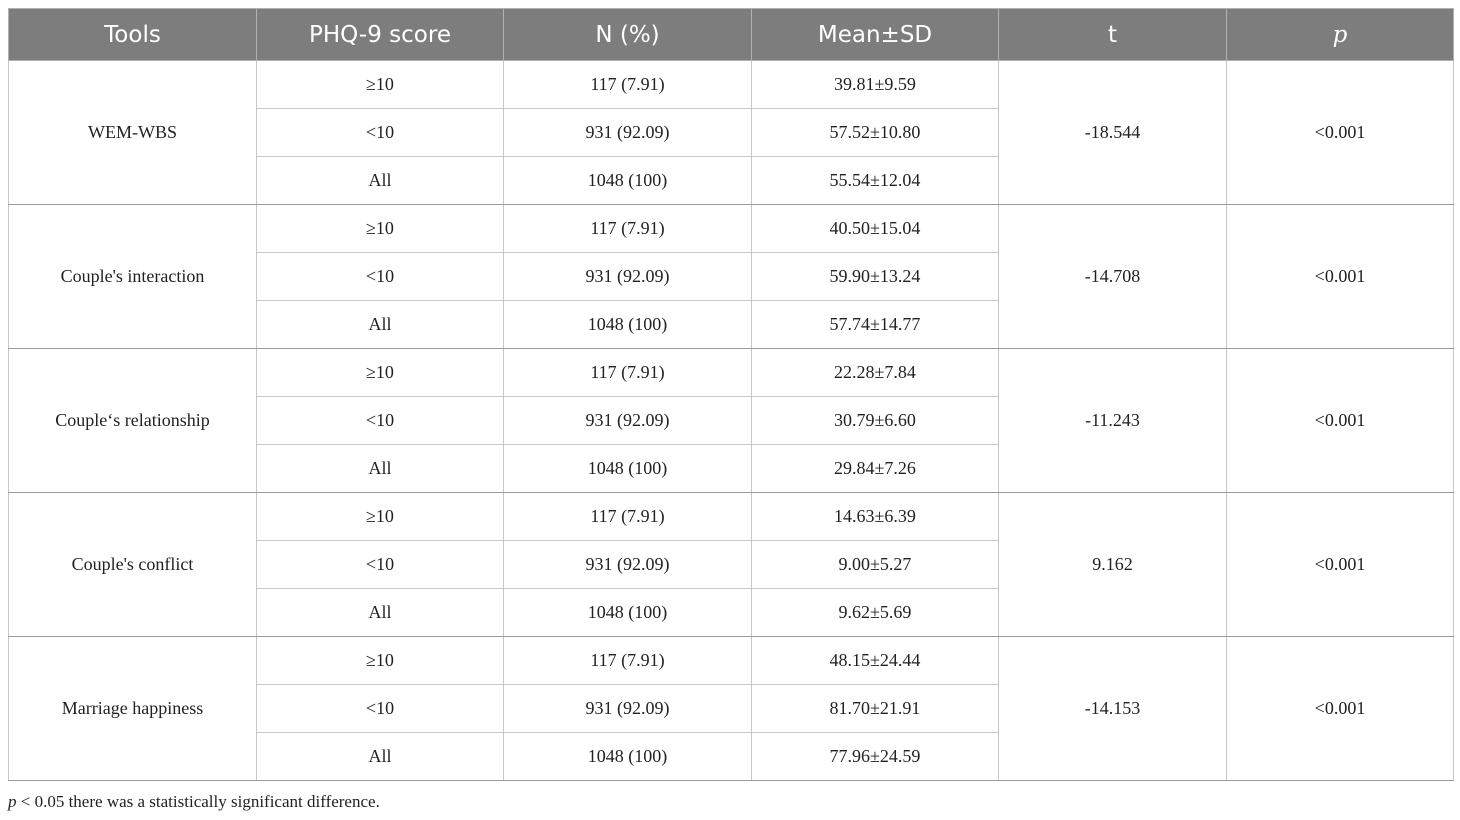 This screenshot has height=820, width=1460. I want to click on mean-sd: 57.74±14.77, so click(875, 324).